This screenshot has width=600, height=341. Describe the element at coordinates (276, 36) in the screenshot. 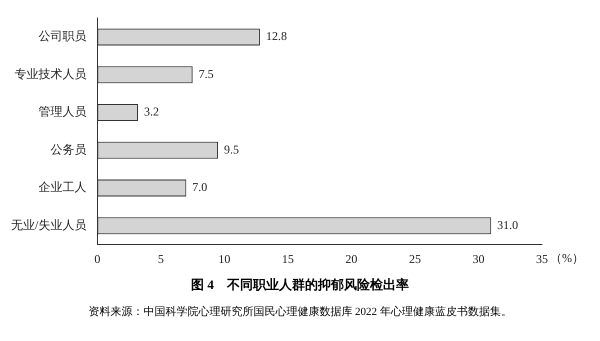

I see `data-label: 12.8` at that location.